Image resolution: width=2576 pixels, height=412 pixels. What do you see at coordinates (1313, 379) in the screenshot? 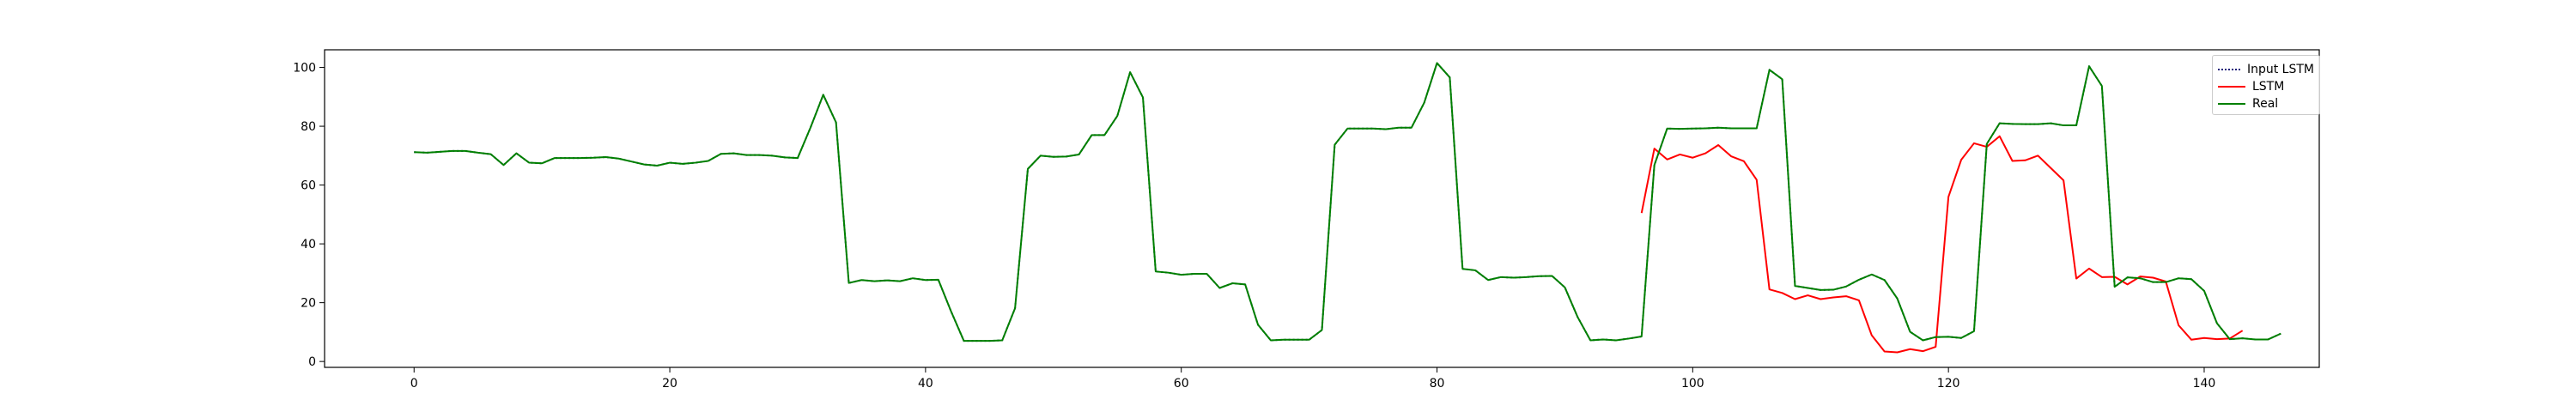
I see `x-axis-ticks: 0 20 40 60 80 100 120 140` at bounding box center [1313, 379].